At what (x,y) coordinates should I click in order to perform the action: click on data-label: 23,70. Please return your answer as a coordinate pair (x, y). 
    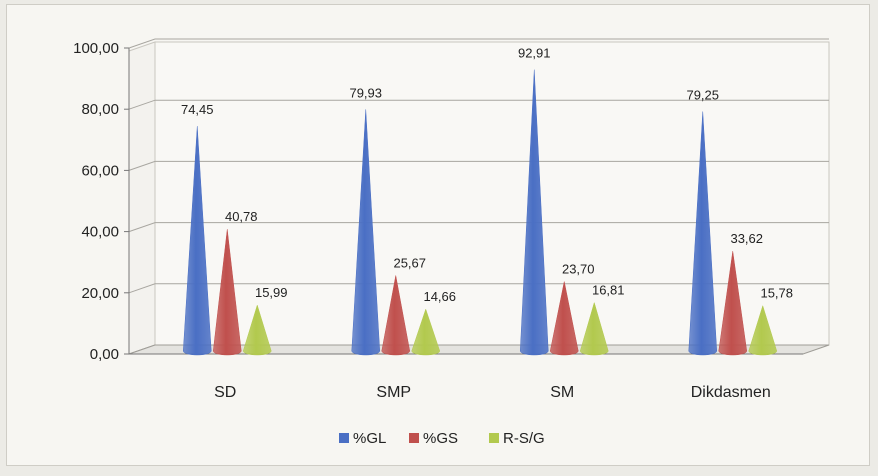
    Looking at the image, I should click on (578, 268).